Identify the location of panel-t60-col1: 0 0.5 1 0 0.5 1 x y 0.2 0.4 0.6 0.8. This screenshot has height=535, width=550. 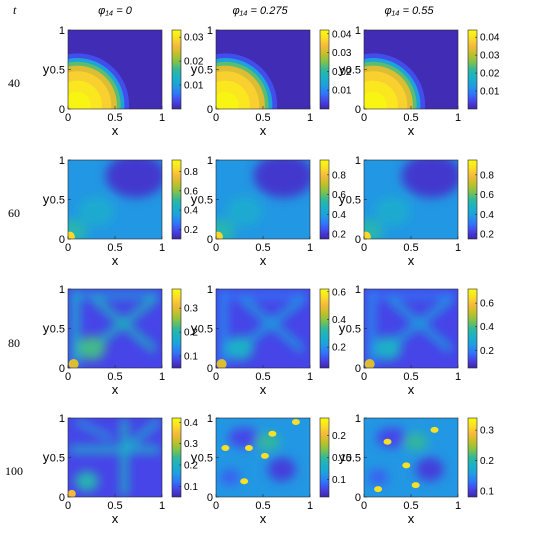
(121, 211).